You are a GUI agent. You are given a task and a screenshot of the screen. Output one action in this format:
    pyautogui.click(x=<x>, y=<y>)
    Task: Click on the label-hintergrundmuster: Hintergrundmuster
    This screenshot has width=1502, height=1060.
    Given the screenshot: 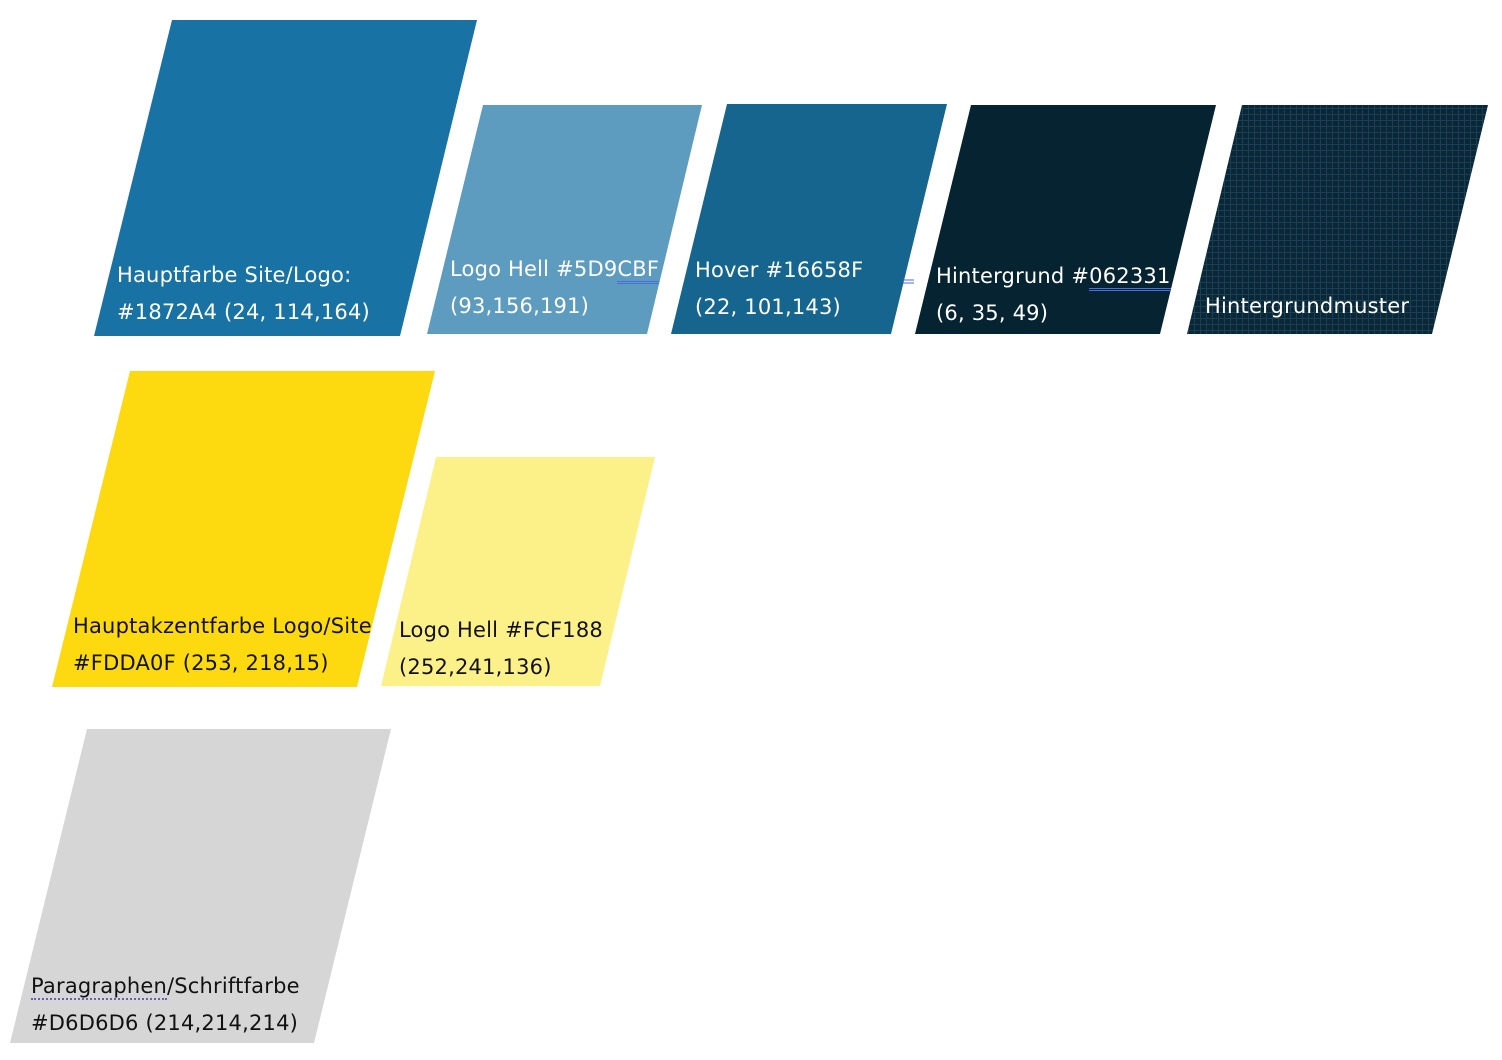 What is the action you would take?
    pyautogui.click(x=1307, y=306)
    